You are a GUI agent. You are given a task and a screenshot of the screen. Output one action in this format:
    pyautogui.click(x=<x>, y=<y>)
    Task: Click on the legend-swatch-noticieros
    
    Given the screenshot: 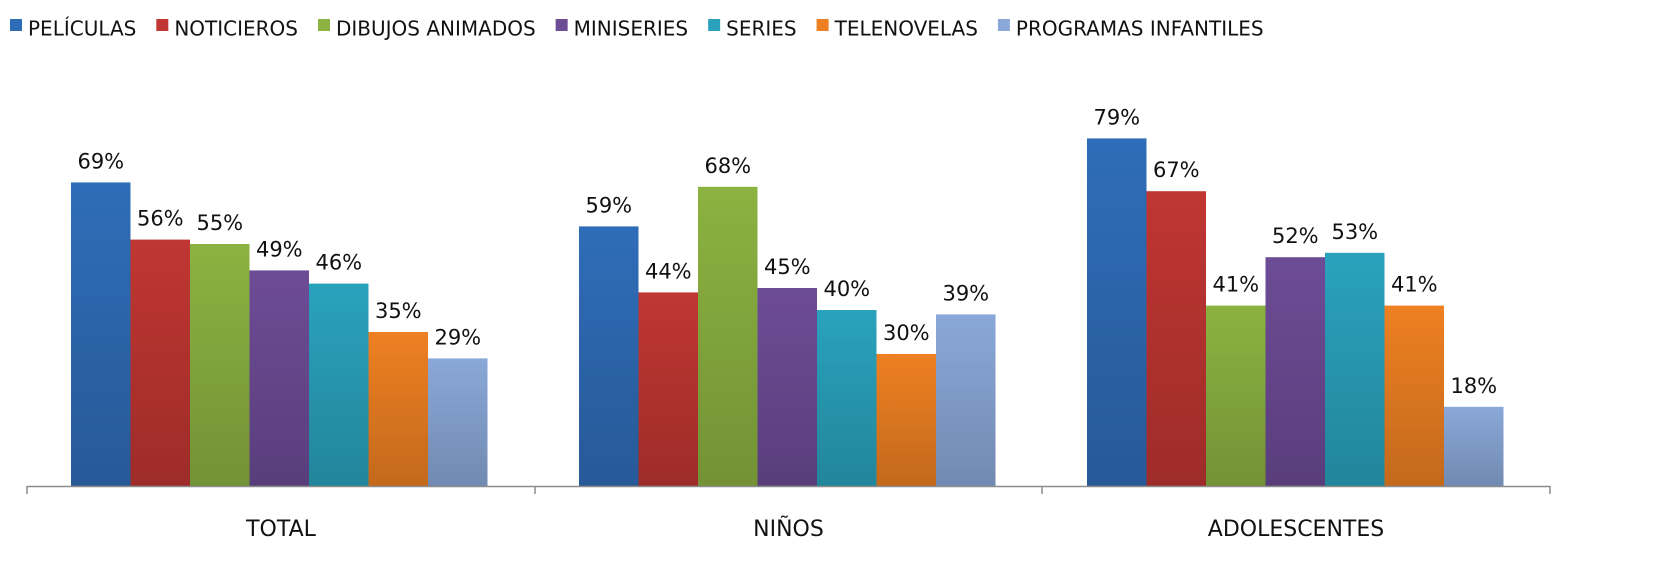 What is the action you would take?
    pyautogui.click(x=162, y=25)
    